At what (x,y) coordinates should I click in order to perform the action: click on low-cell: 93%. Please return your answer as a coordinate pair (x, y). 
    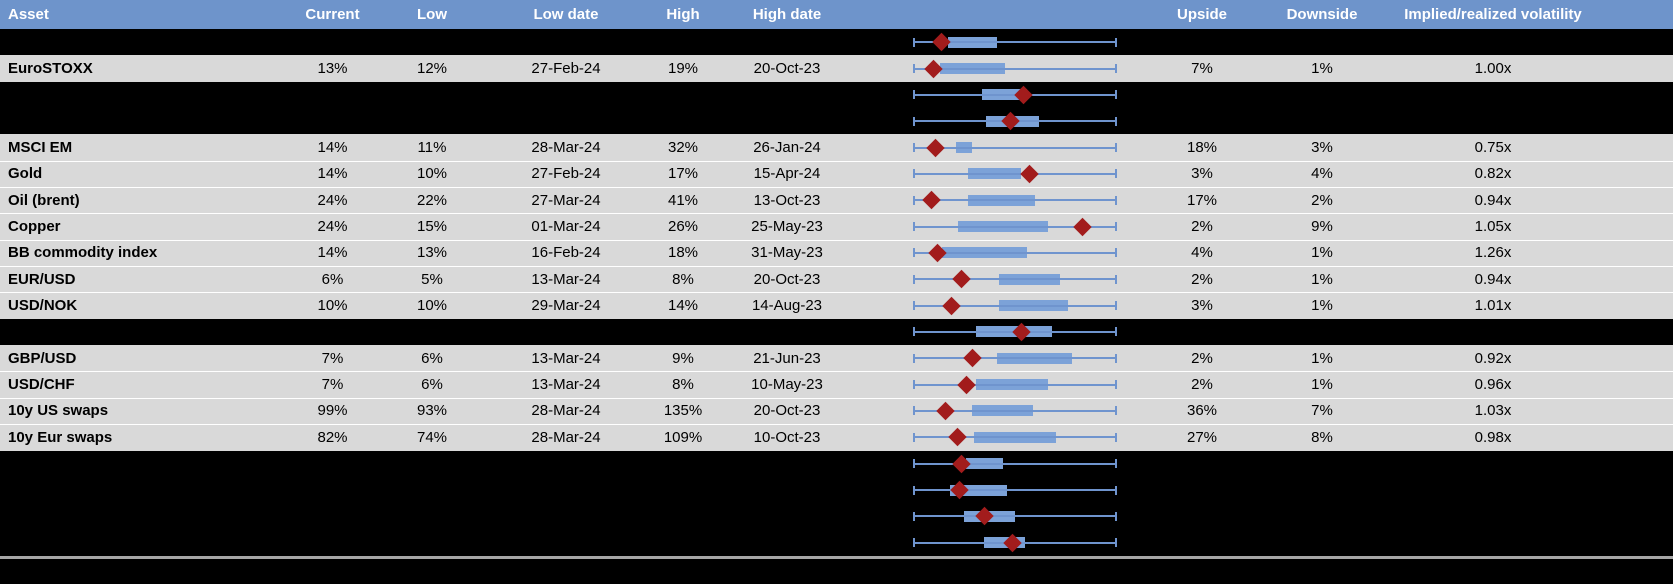
    Looking at the image, I should click on (432, 411).